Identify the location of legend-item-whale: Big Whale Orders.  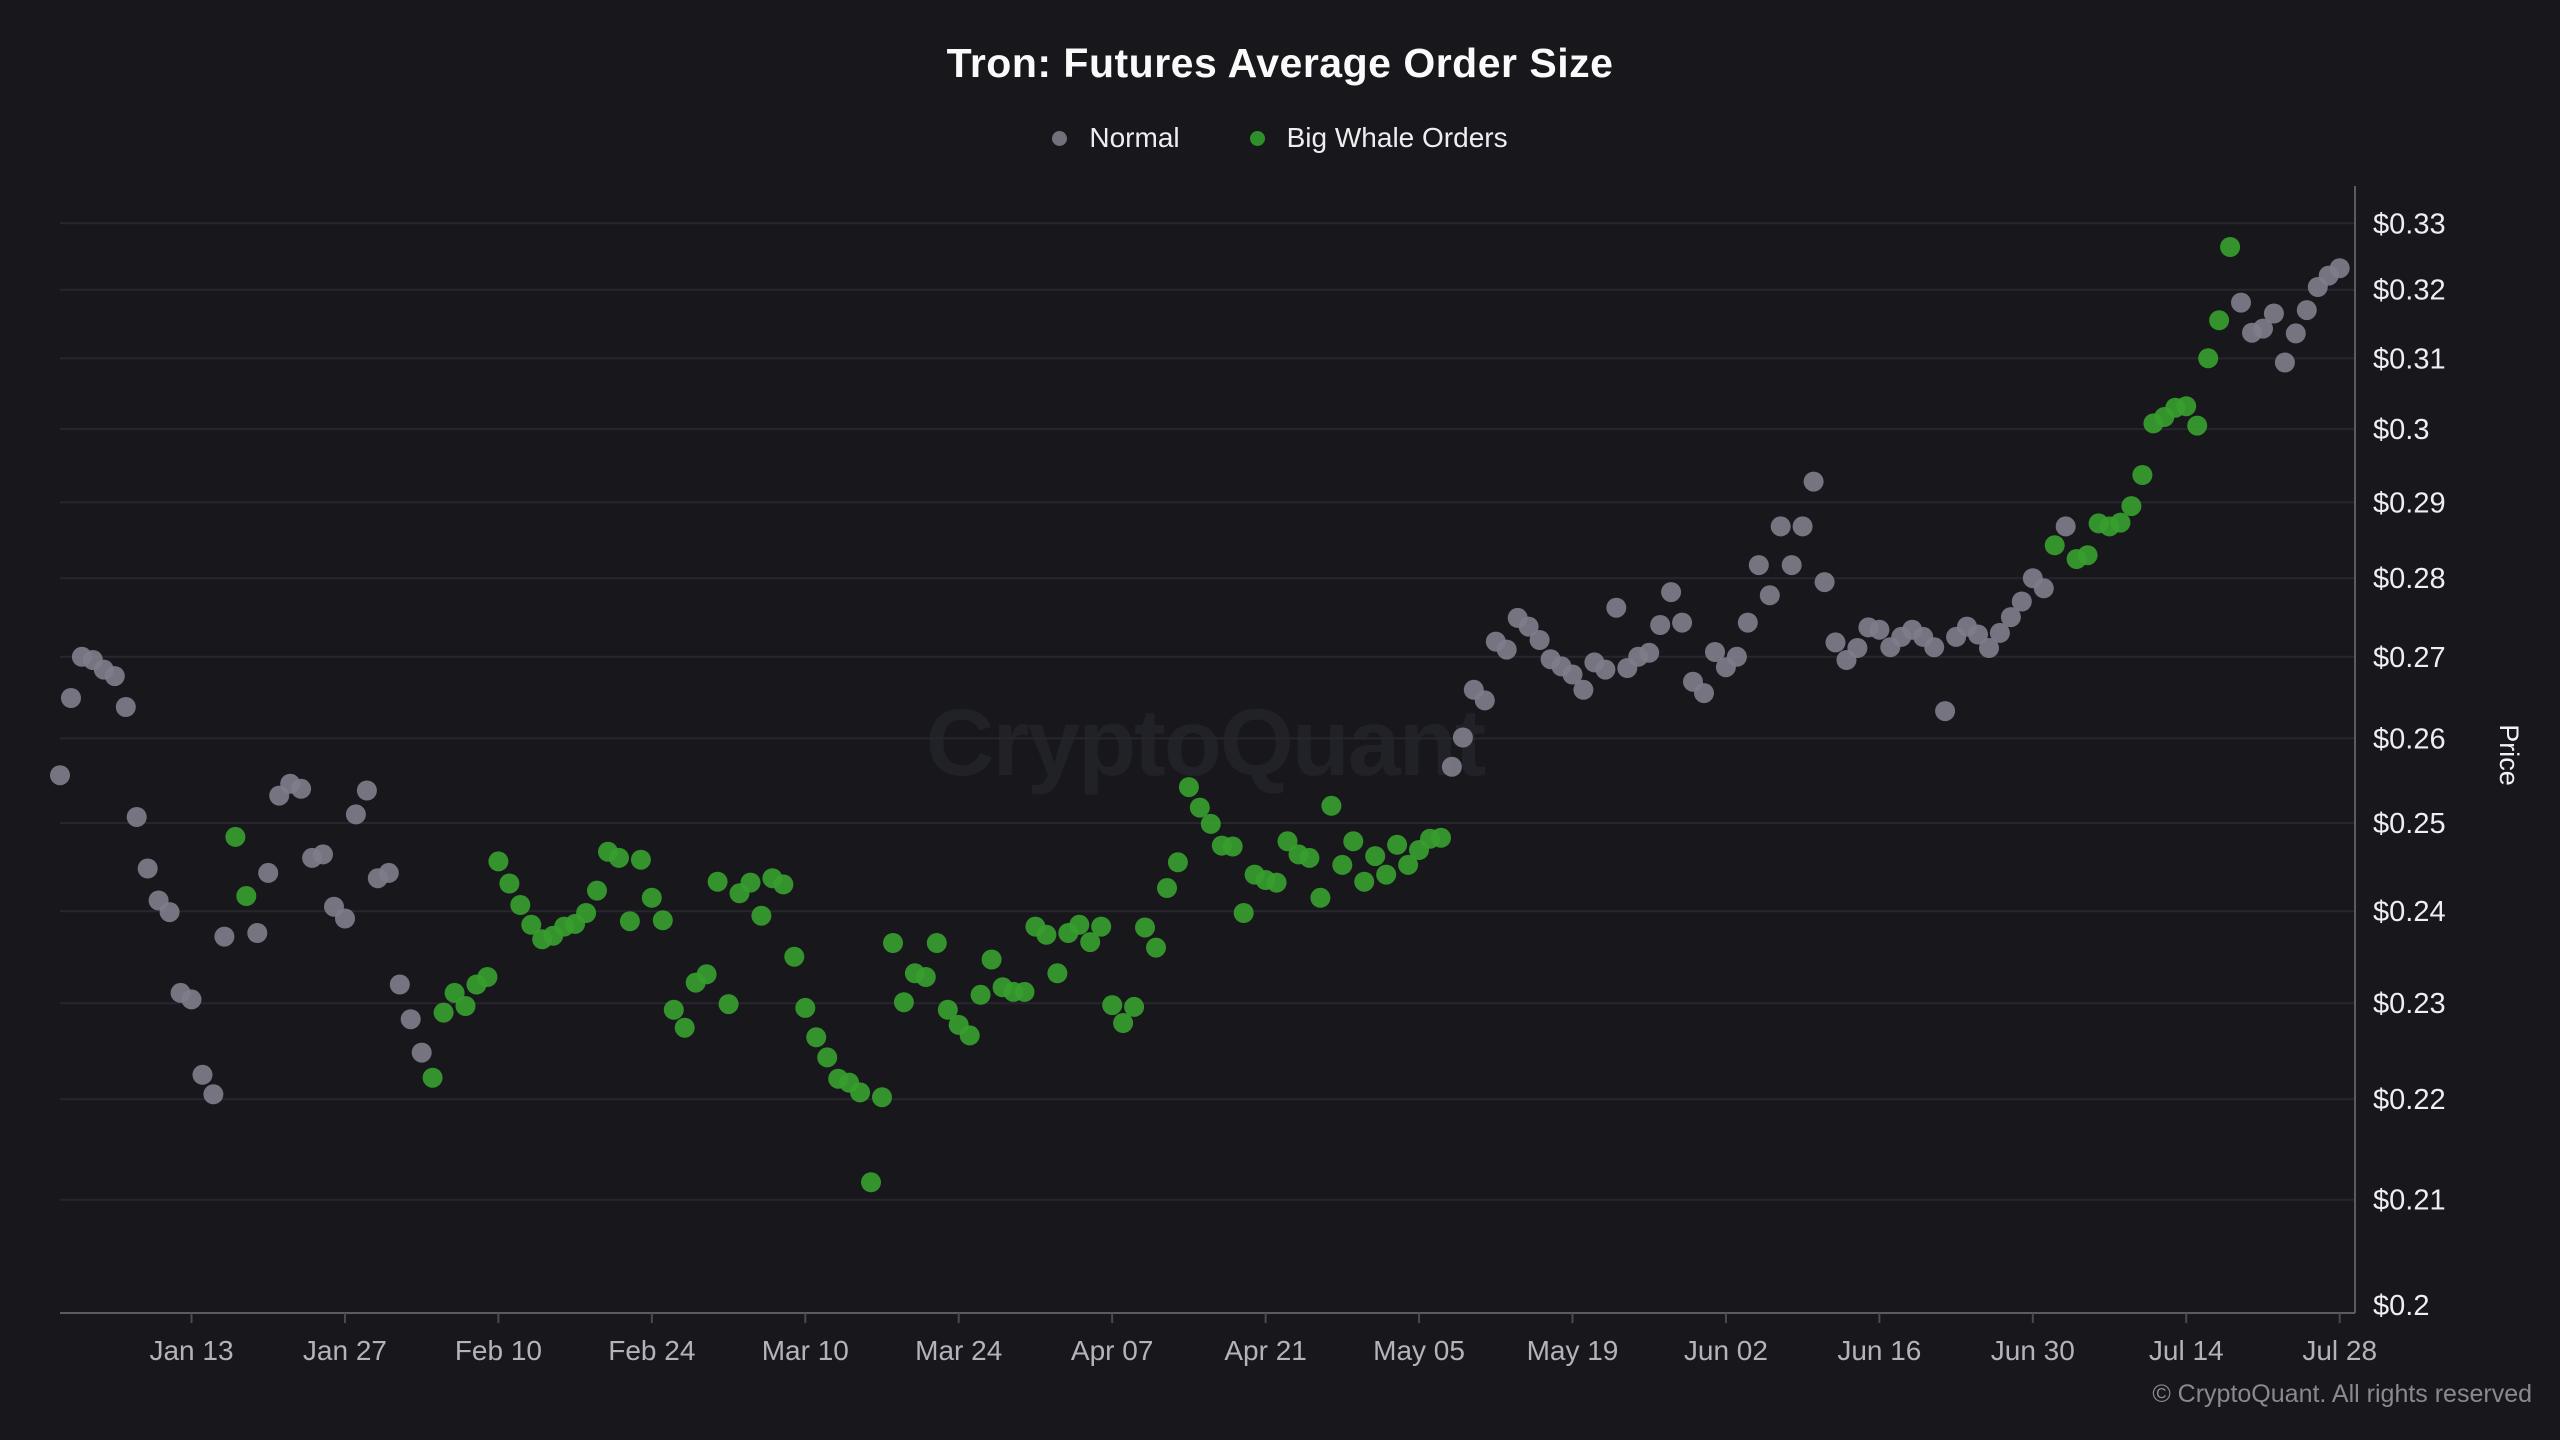
(1378, 138).